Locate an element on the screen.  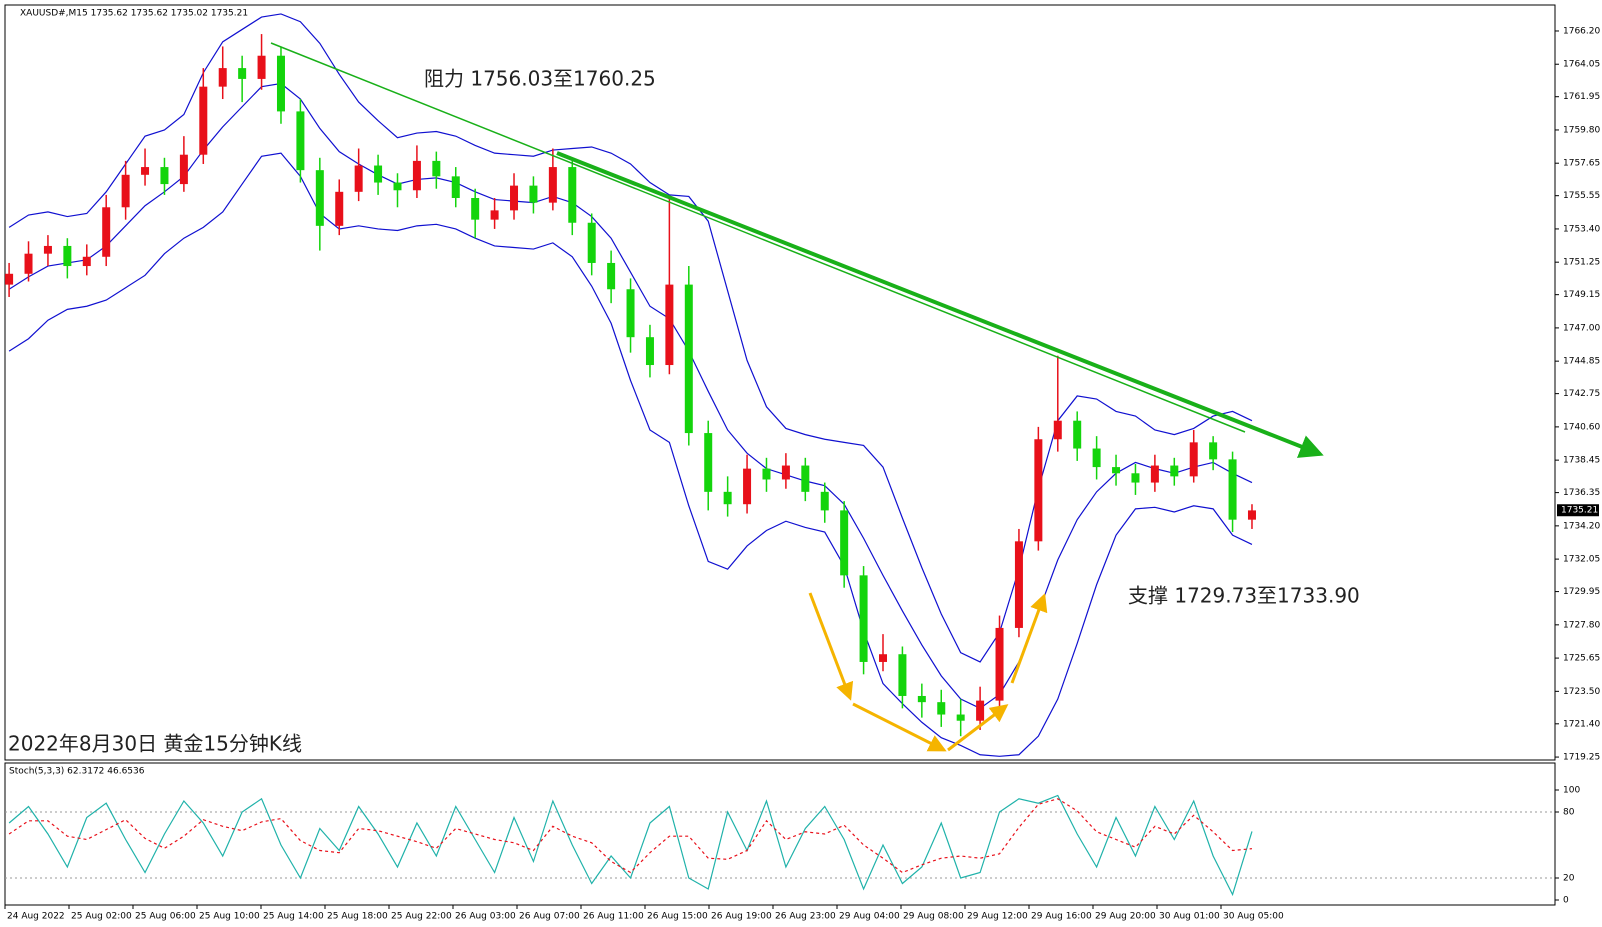
y-tick-label: 1740.60 is located at coordinates (1581, 427).